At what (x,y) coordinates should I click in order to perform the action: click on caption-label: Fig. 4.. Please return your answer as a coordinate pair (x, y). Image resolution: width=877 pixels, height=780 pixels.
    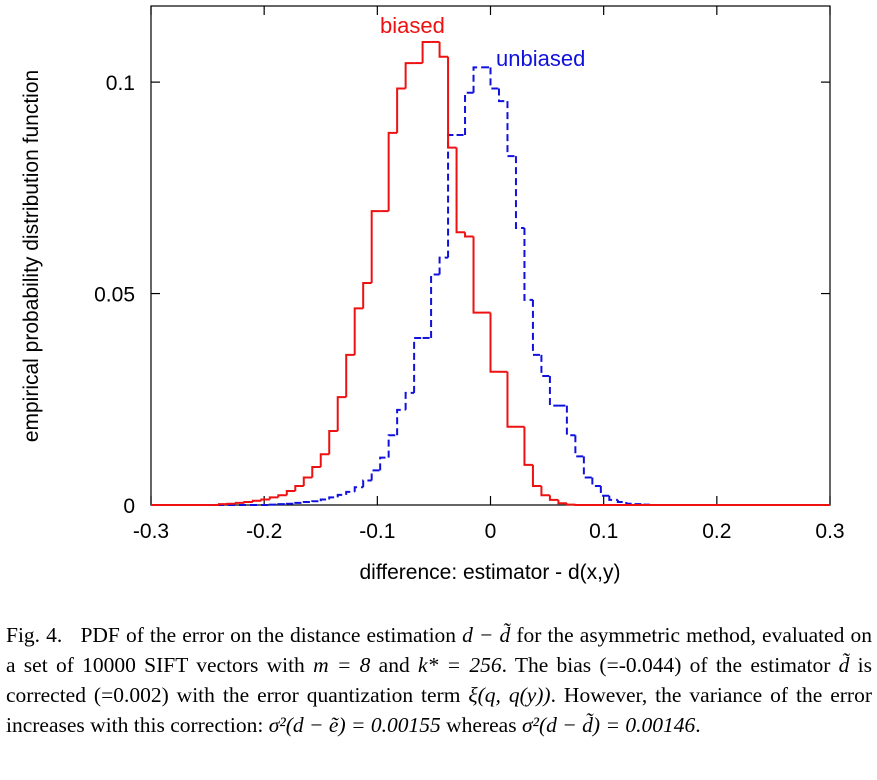
    Looking at the image, I should click on (34, 635).